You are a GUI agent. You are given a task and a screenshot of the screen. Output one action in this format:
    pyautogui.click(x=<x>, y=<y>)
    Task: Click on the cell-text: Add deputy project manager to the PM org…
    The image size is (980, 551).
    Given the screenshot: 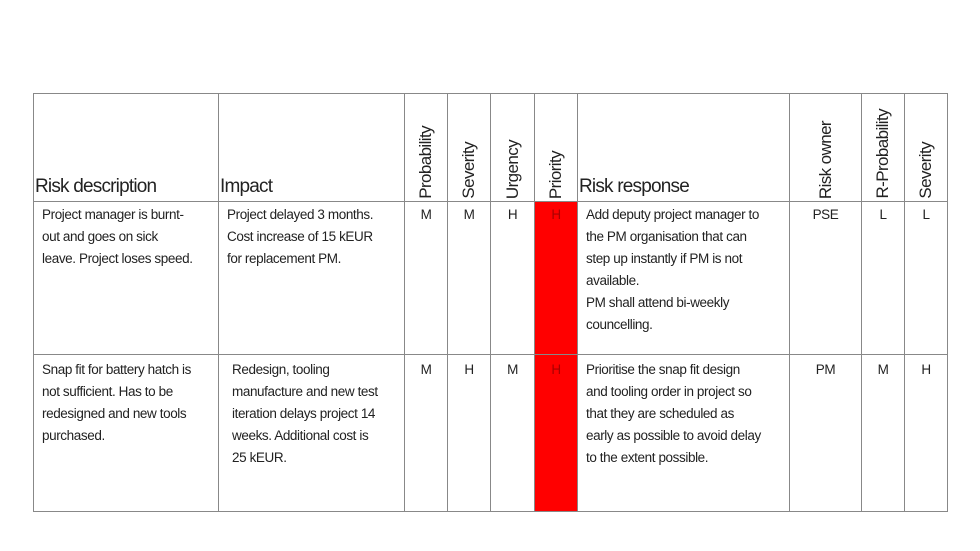 What is the action you would take?
    pyautogui.click(x=673, y=269)
    